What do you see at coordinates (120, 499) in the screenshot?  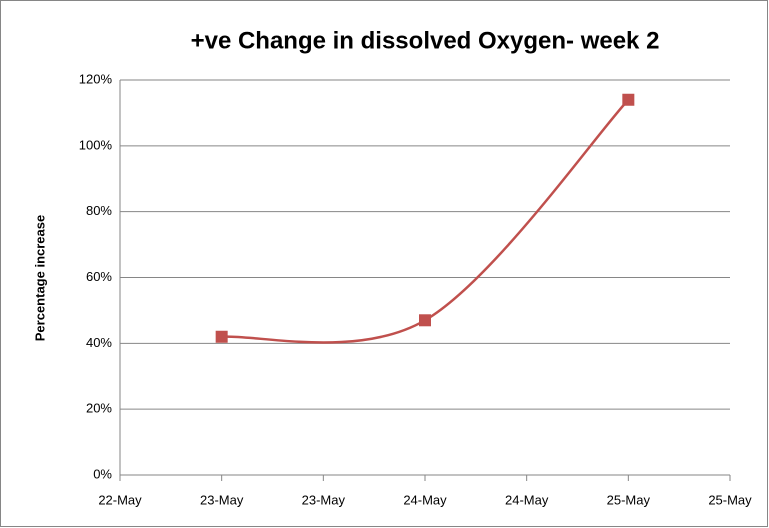 I see `x-tick-label: 22-May` at bounding box center [120, 499].